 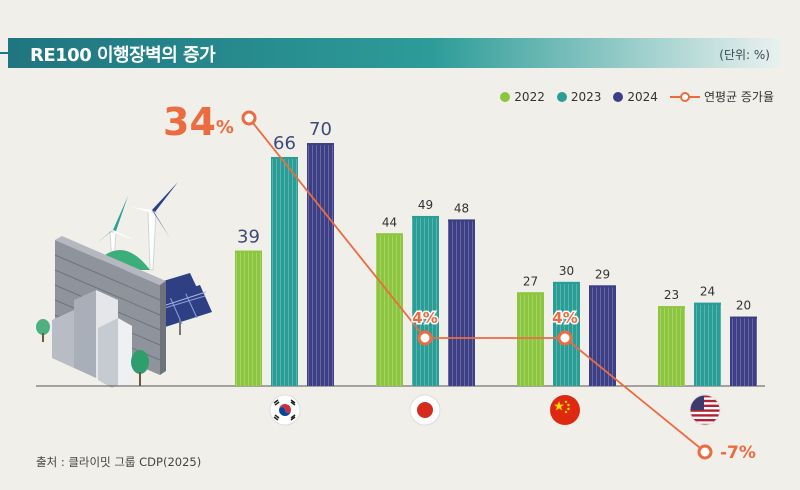 I want to click on value-label: 29, so click(x=602, y=274).